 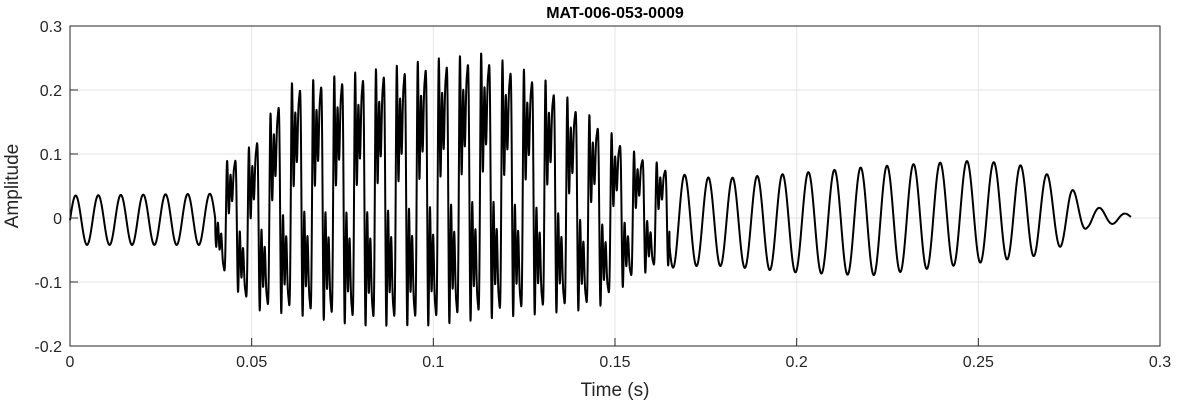 I want to click on x-axis-label: Time (s), so click(x=615, y=390).